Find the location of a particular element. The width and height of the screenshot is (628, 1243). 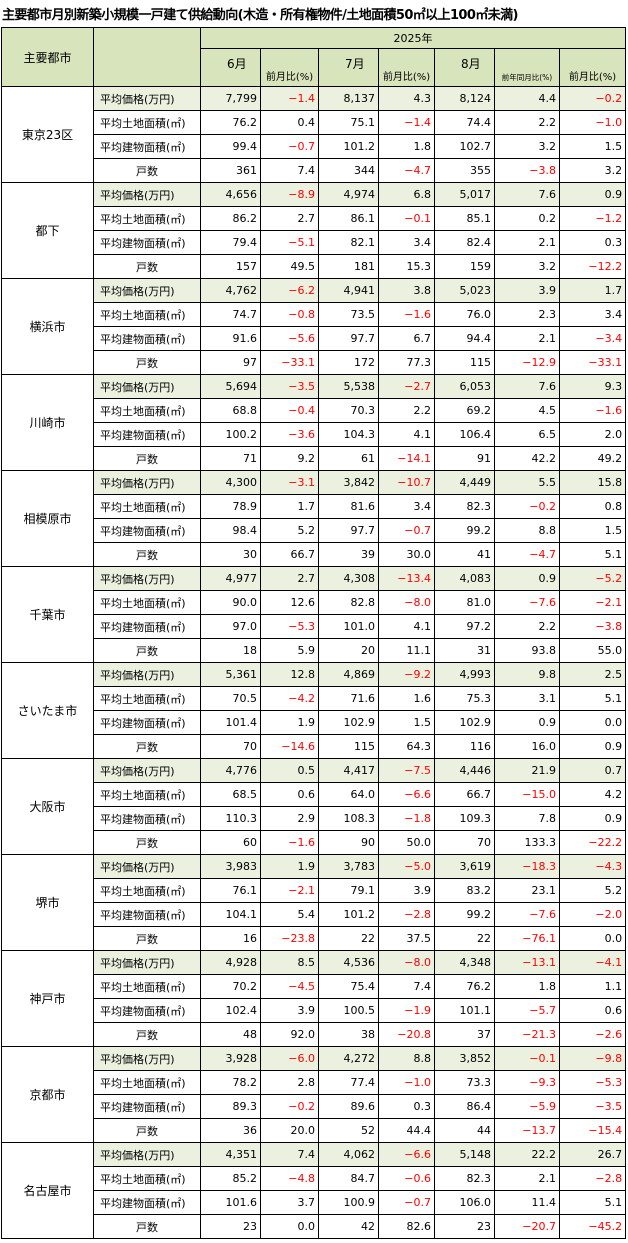

value-cell: 76.2 is located at coordinates (230, 122).